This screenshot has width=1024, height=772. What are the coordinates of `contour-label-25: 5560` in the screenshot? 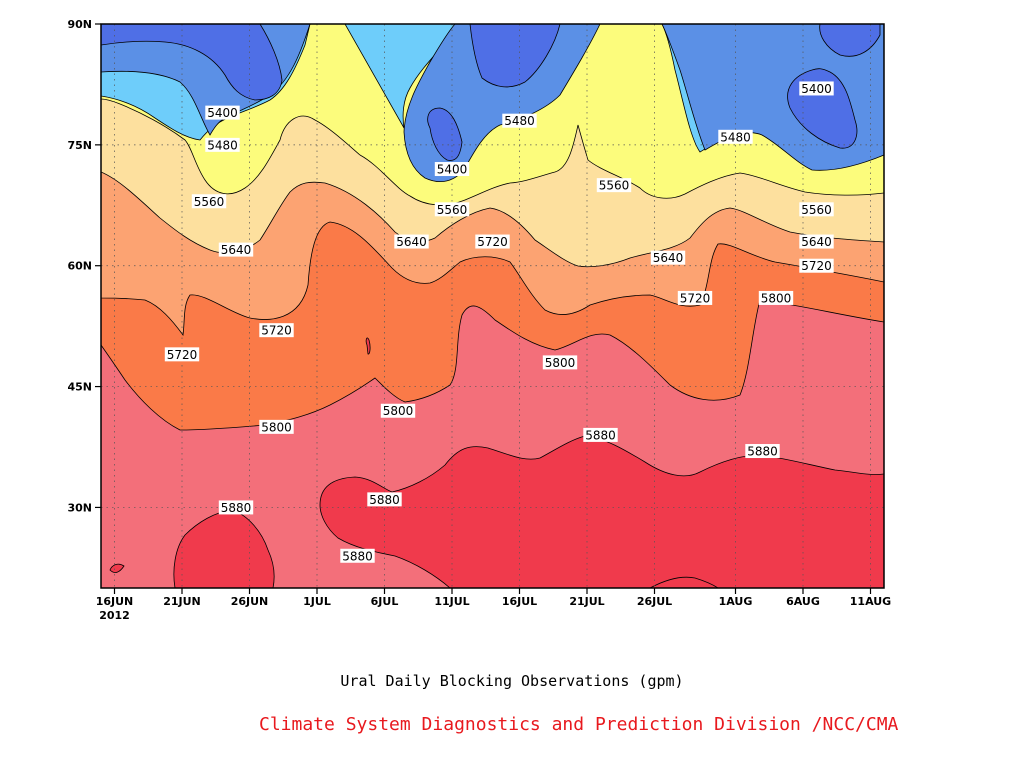 It's located at (816, 209).